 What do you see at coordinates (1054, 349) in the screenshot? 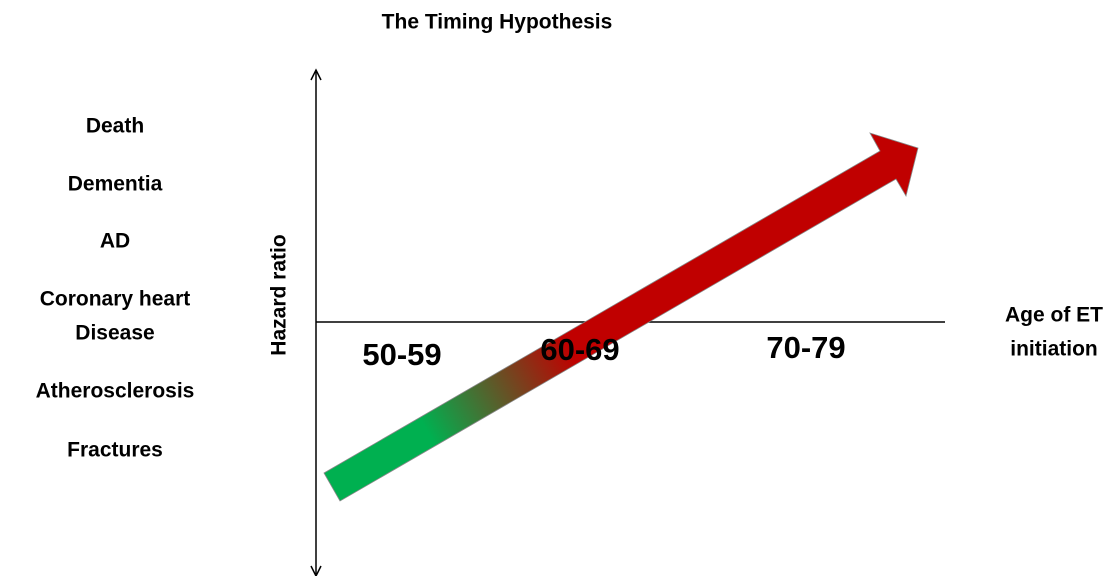
I see `x-axis-label: initiation` at bounding box center [1054, 349].